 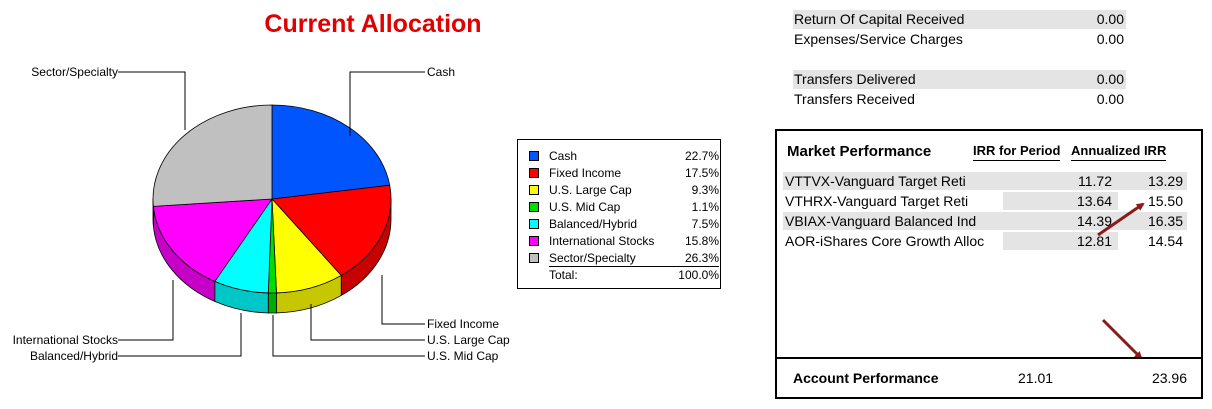 I want to click on slice-label-fixed-income: Fixed Income, so click(x=463, y=324).